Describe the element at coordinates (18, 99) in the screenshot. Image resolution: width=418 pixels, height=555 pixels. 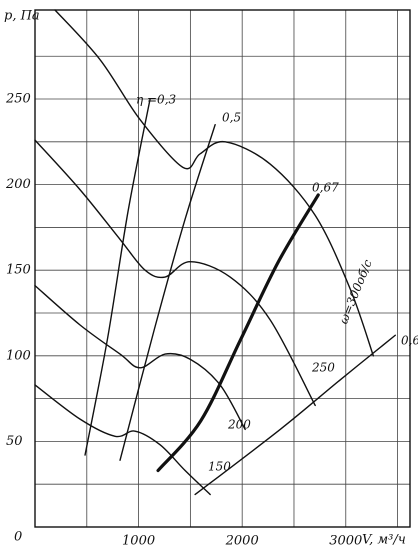
I see `y-tick-label: 250` at that location.